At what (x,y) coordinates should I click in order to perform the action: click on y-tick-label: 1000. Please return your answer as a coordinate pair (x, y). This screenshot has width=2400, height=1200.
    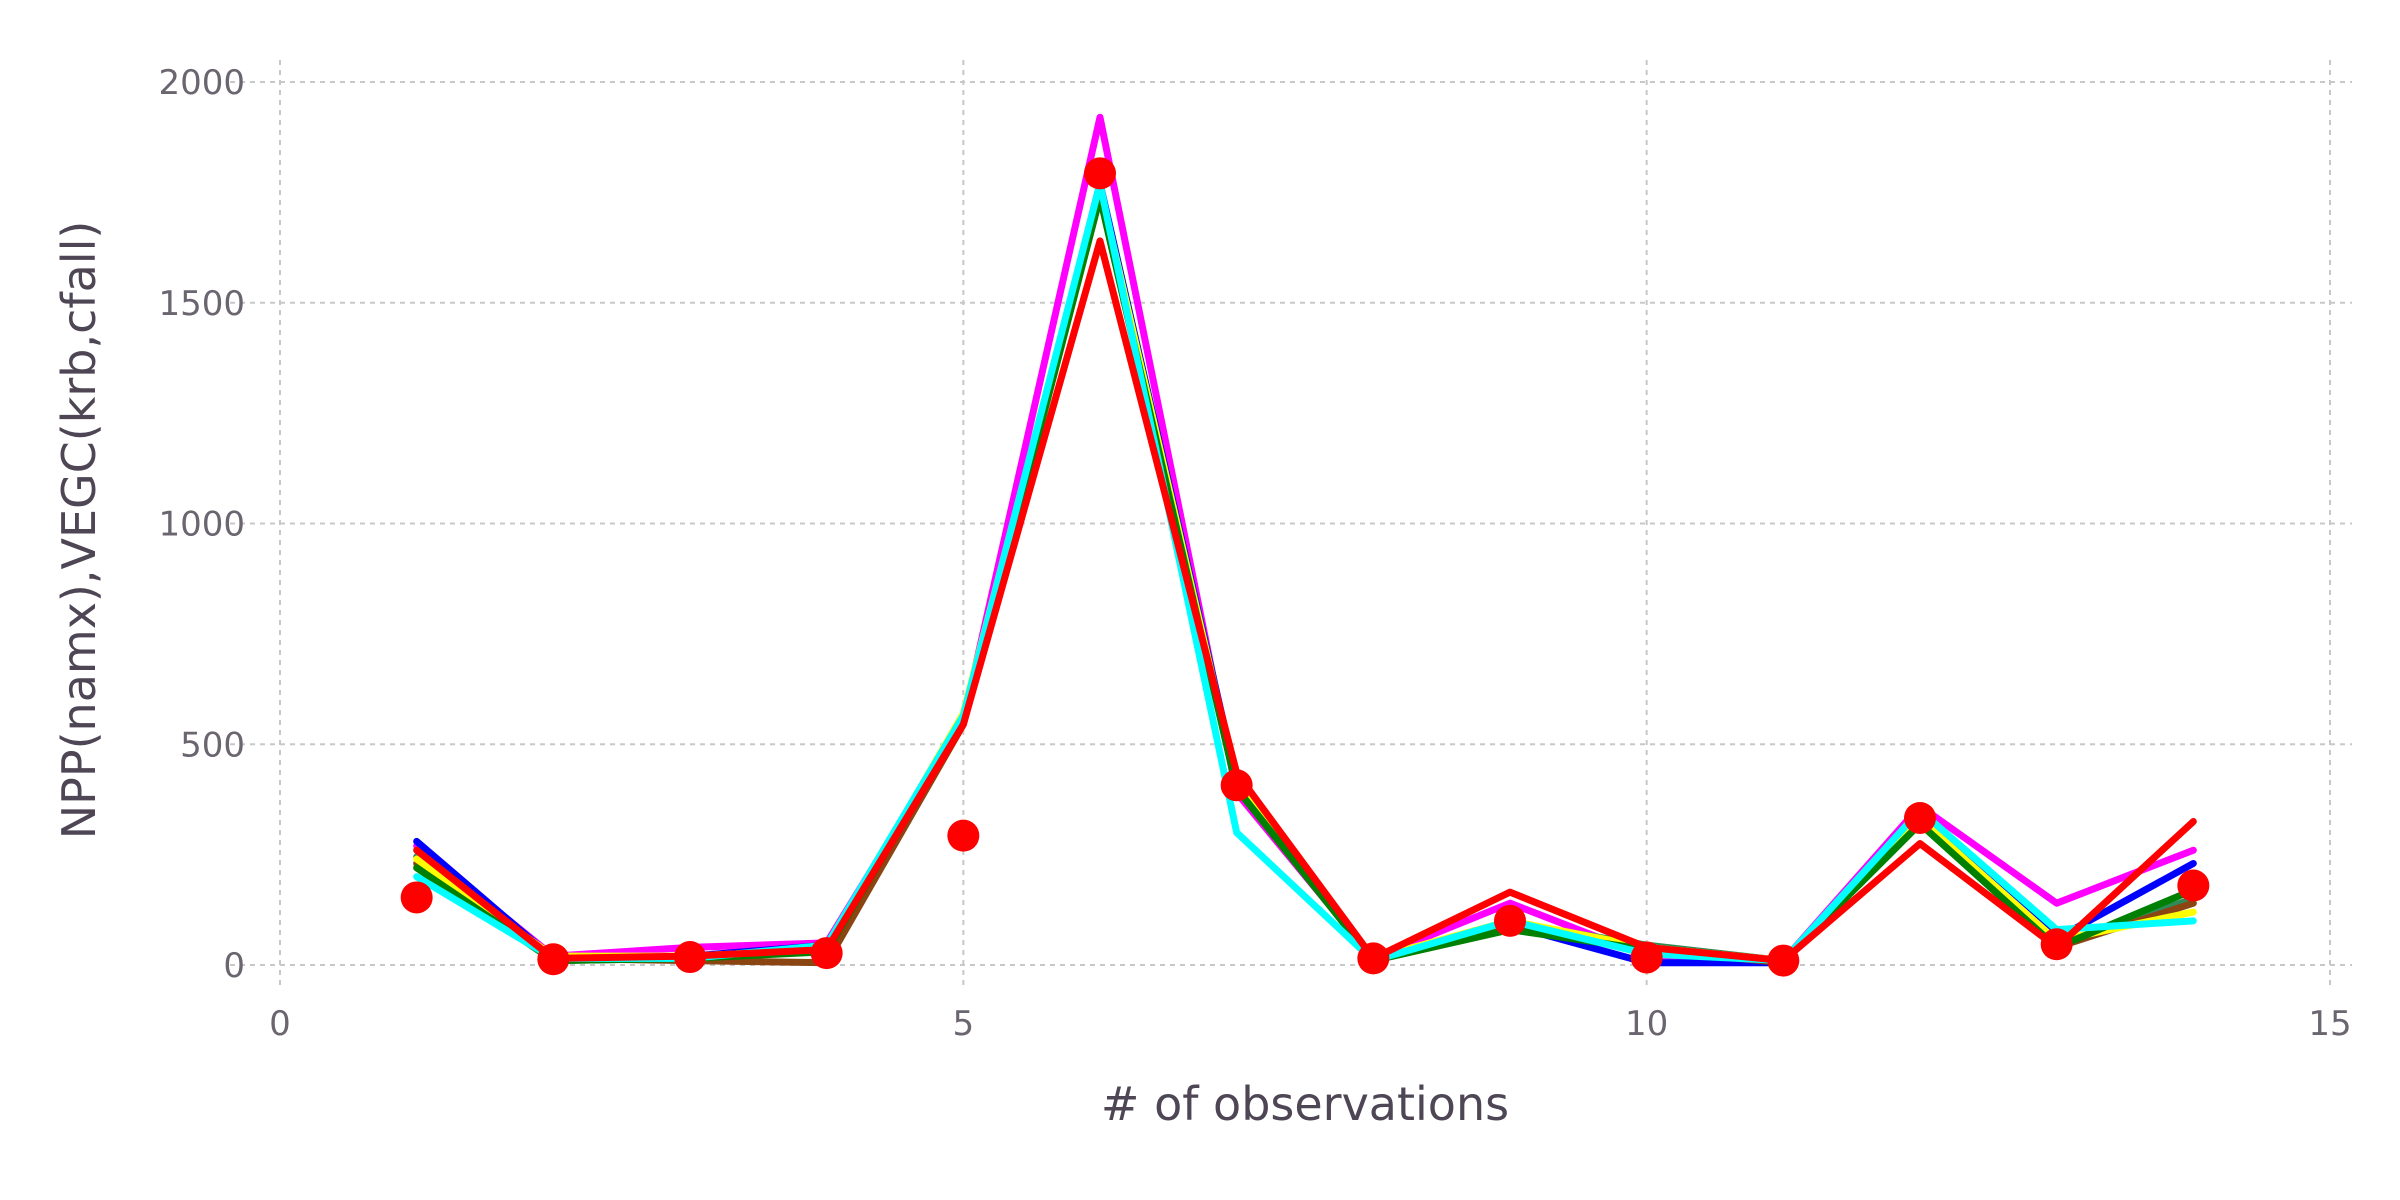
    Looking at the image, I should click on (201, 525).